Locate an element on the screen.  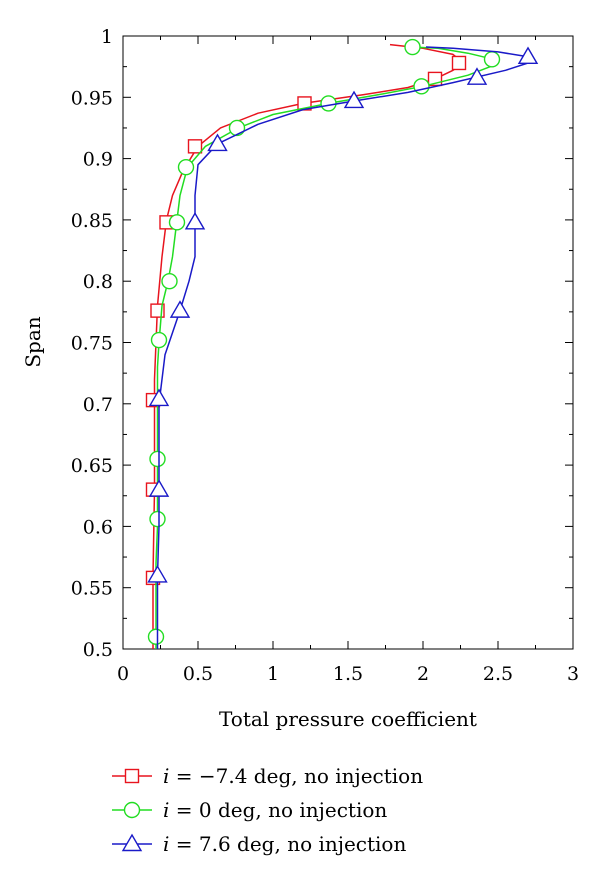
y-tick-label: 0.6 is located at coordinates (98, 527).